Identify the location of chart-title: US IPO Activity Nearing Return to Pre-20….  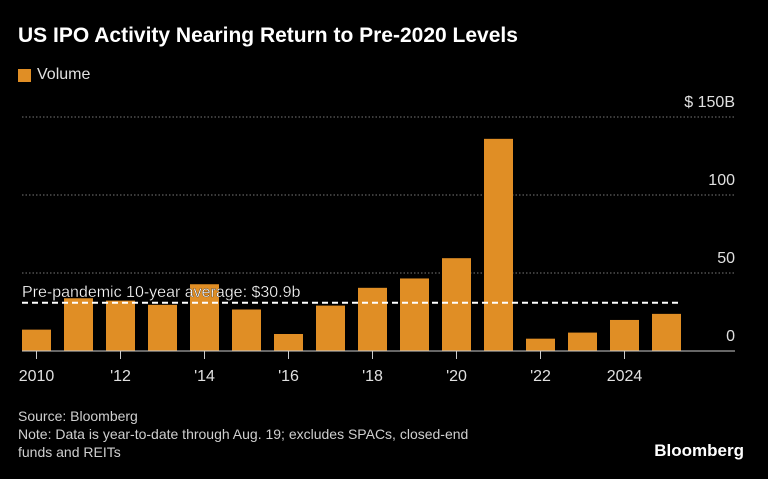
(268, 35).